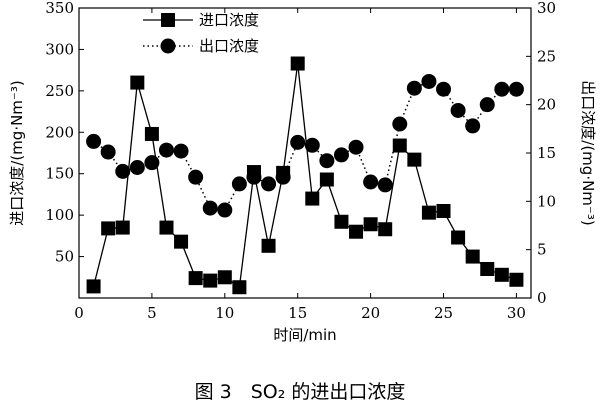  What do you see at coordinates (546, 8) in the screenshot?
I see `y-right-tick-label: 30` at bounding box center [546, 8].